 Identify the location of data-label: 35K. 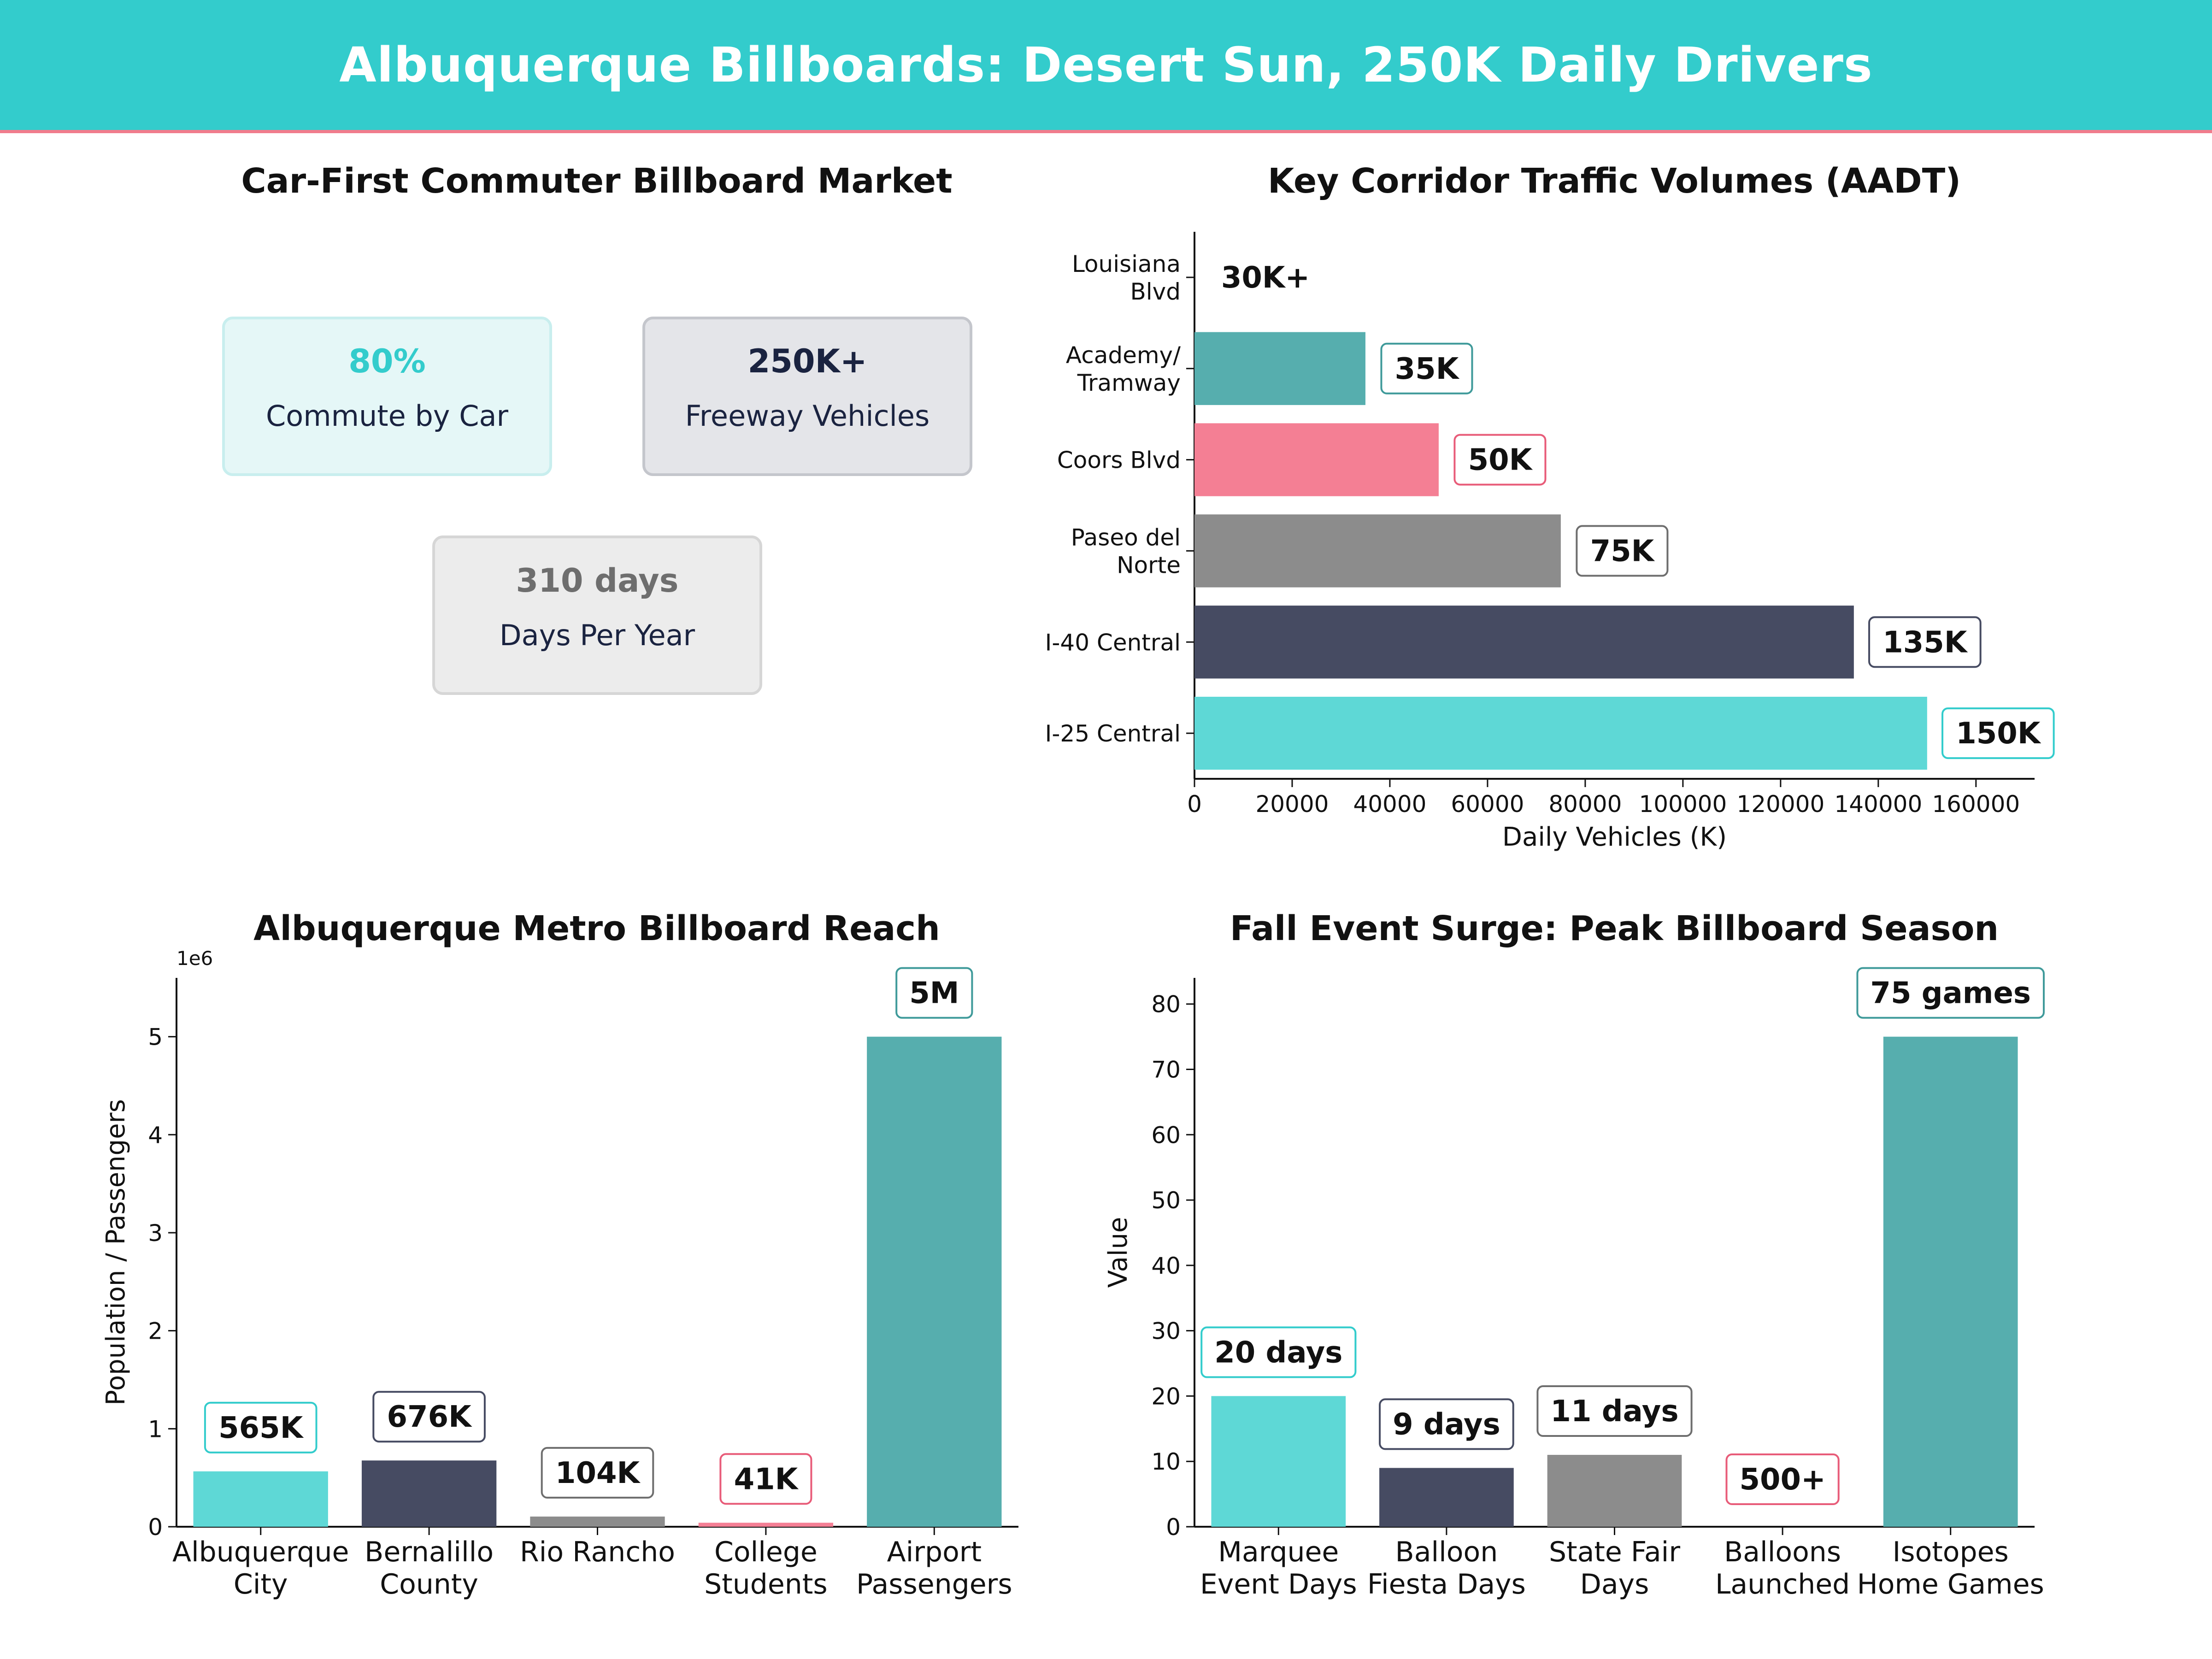
(1427, 369).